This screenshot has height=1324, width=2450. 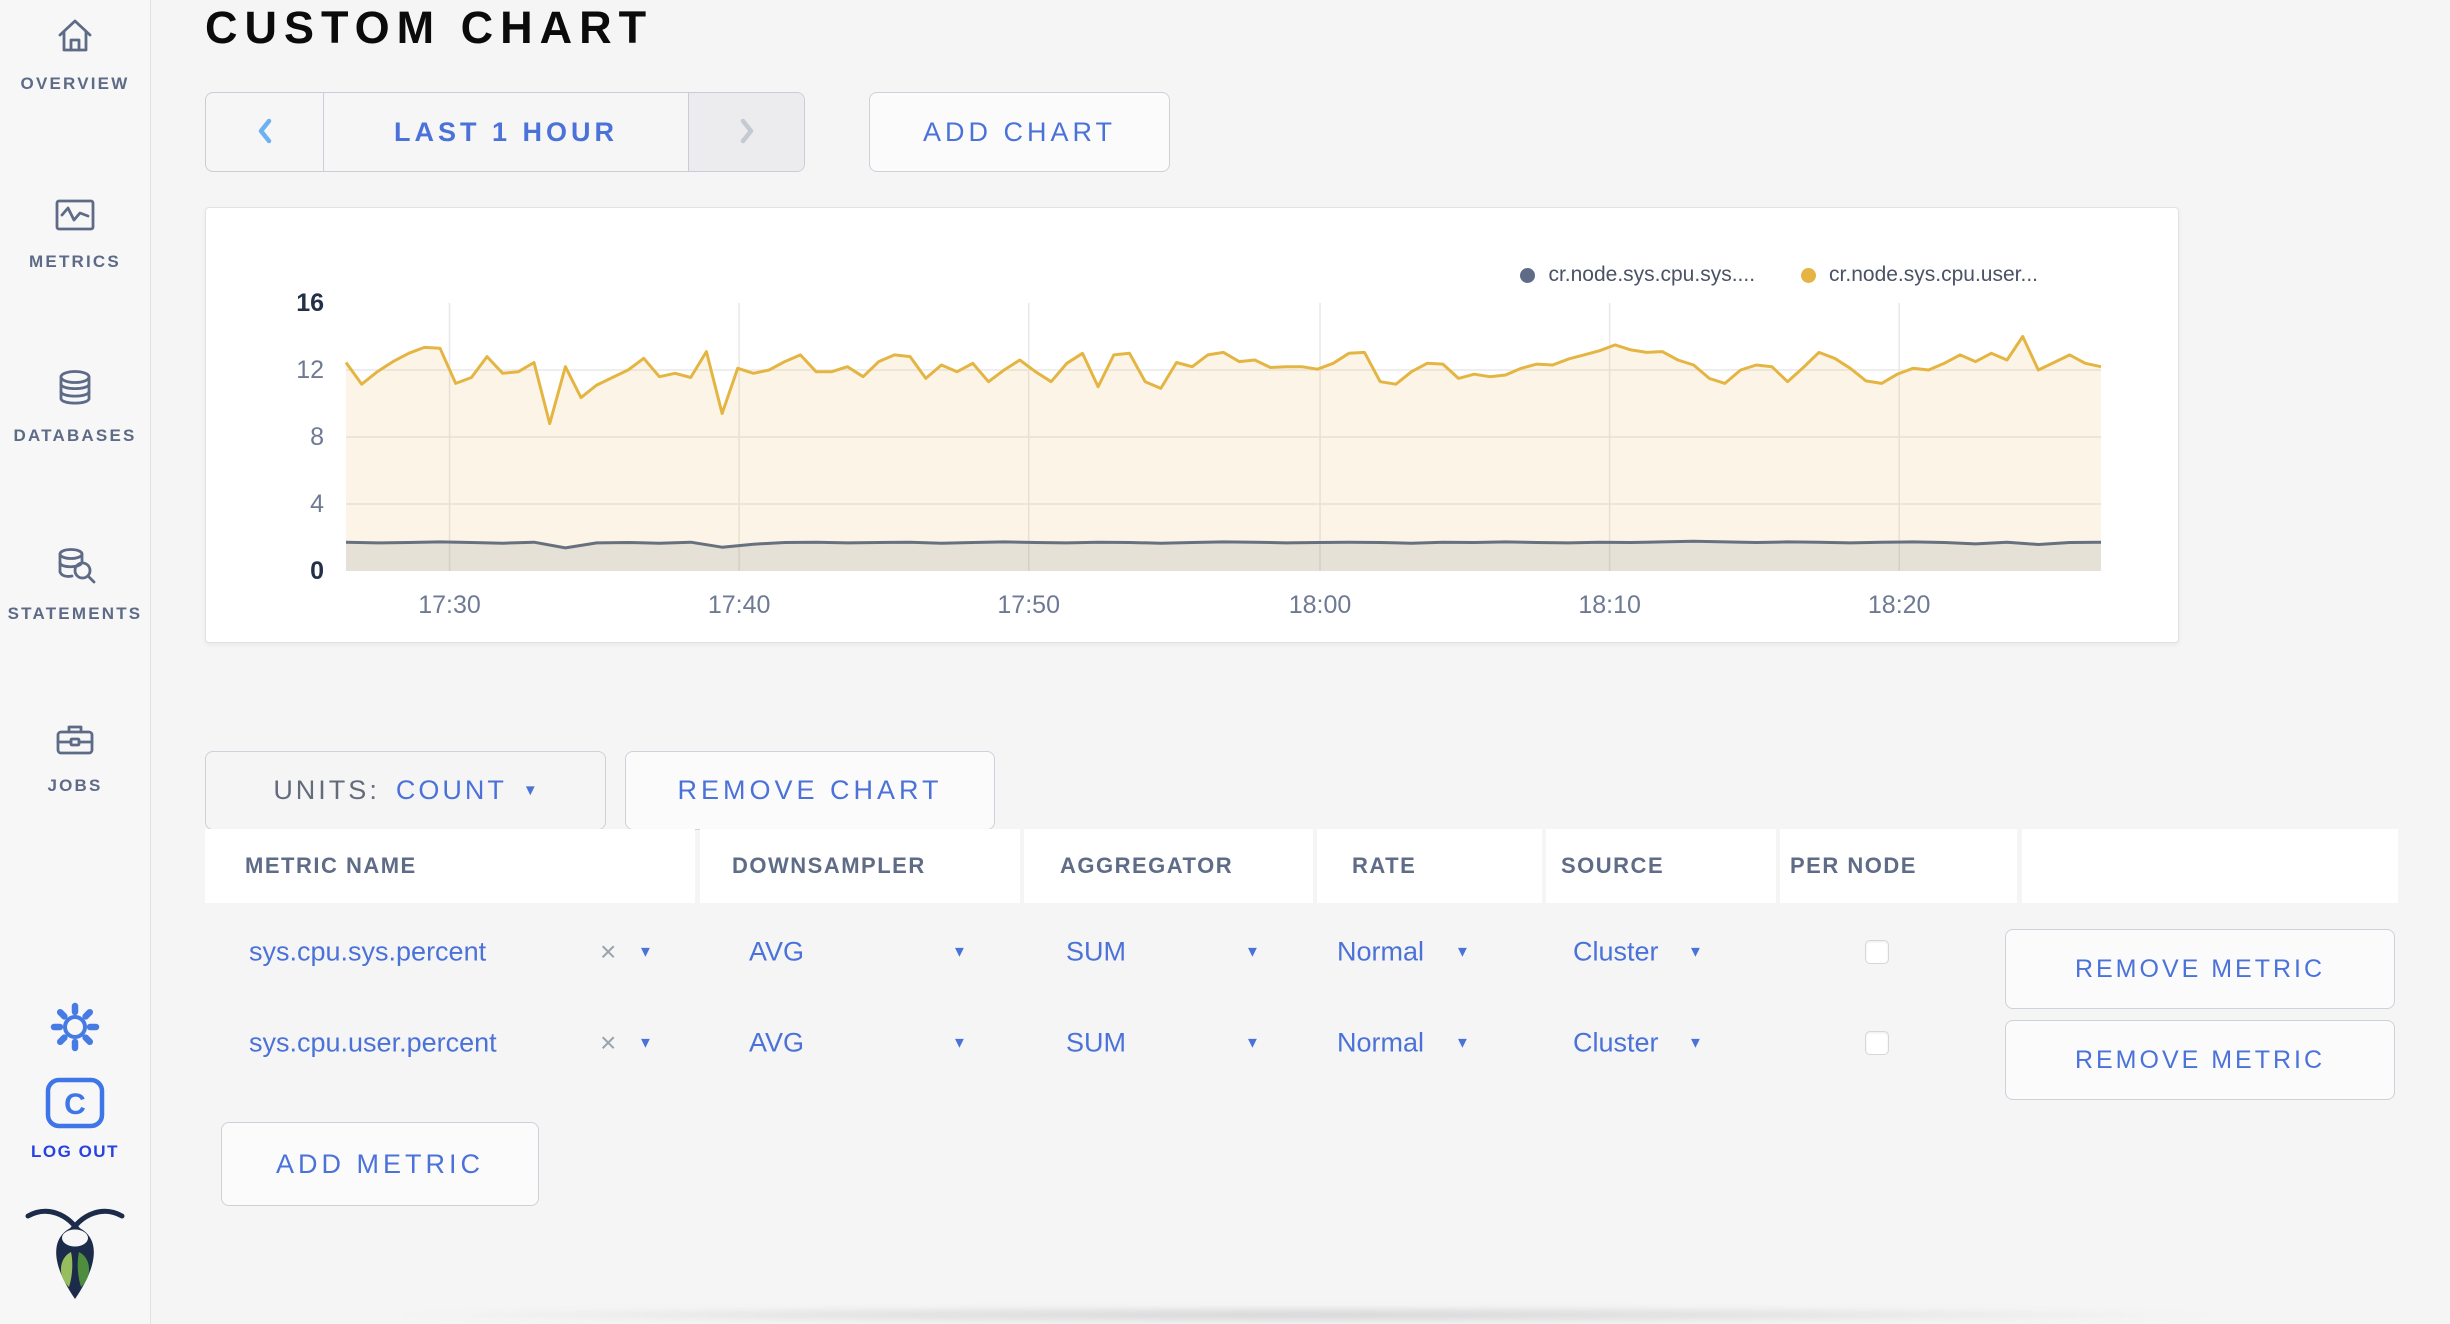 What do you see at coordinates (2210, 866) in the screenshot?
I see `column-header-actions` at bounding box center [2210, 866].